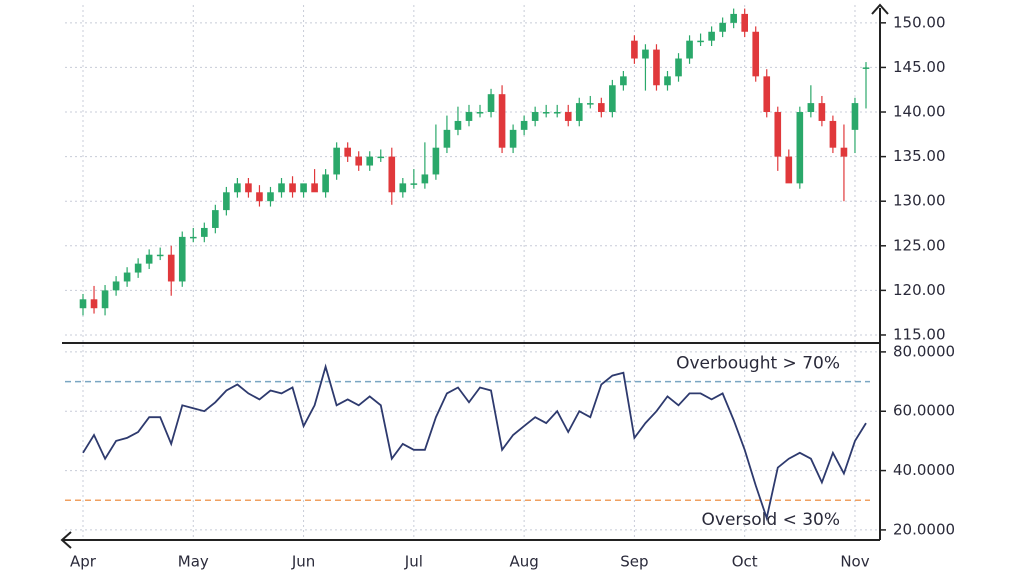 The width and height of the screenshot is (1024, 575). Describe the element at coordinates (924, 470) in the screenshot. I see `y-tick-label: 40.0000` at that location.